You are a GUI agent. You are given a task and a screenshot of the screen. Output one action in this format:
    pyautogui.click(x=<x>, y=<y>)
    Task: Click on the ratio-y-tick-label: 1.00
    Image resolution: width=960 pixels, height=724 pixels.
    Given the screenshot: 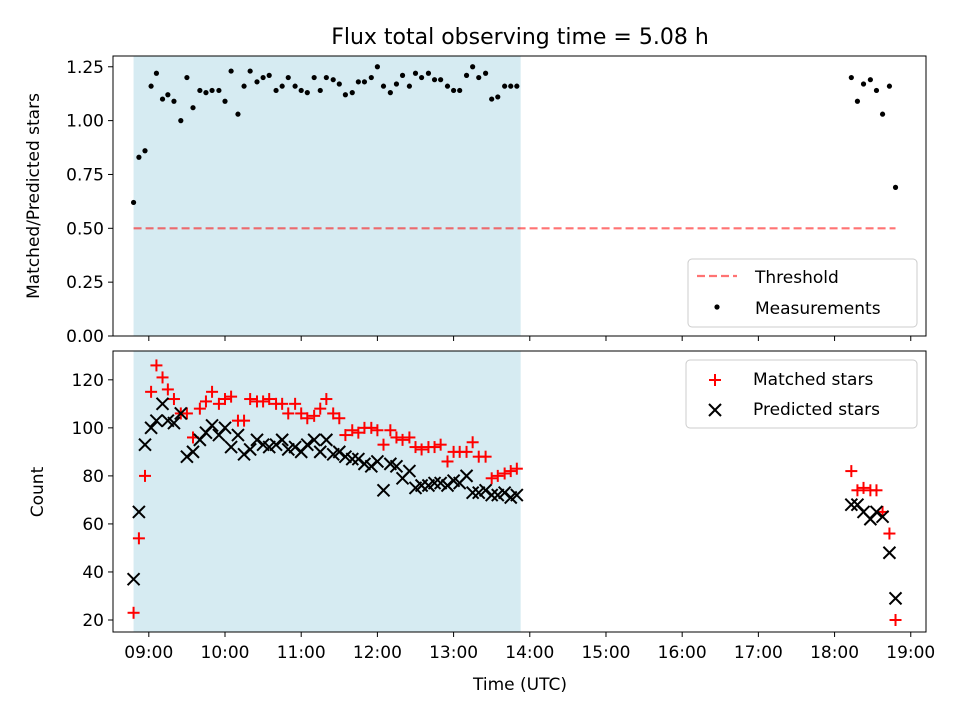 What is the action you would take?
    pyautogui.click(x=85, y=122)
    